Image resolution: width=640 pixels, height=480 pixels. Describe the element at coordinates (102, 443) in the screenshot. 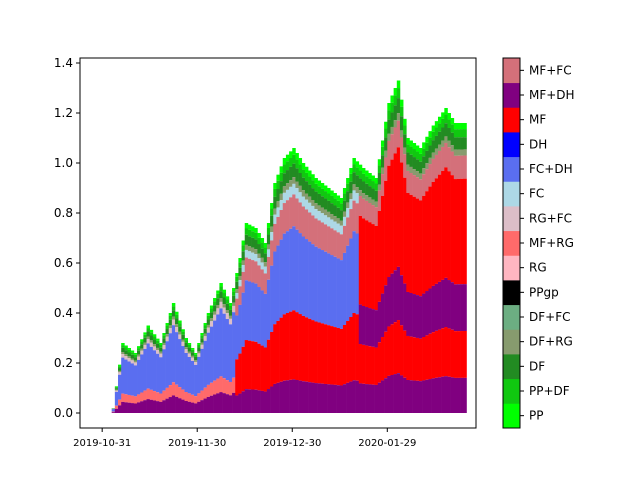

I see `x-tick-label: 2019-10-31` at that location.